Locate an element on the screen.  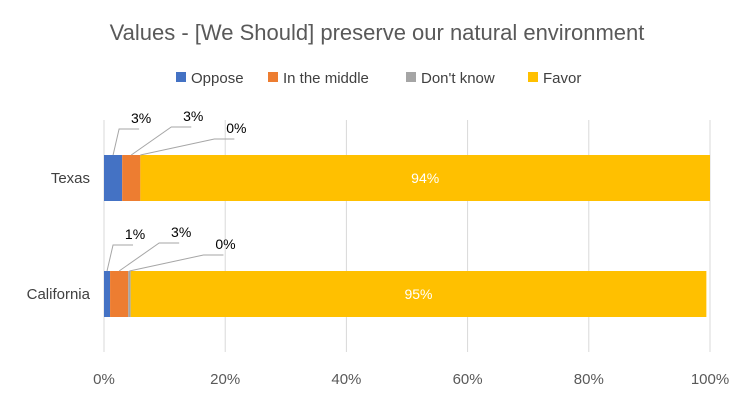
data-label: 95% is located at coordinates (418, 294).